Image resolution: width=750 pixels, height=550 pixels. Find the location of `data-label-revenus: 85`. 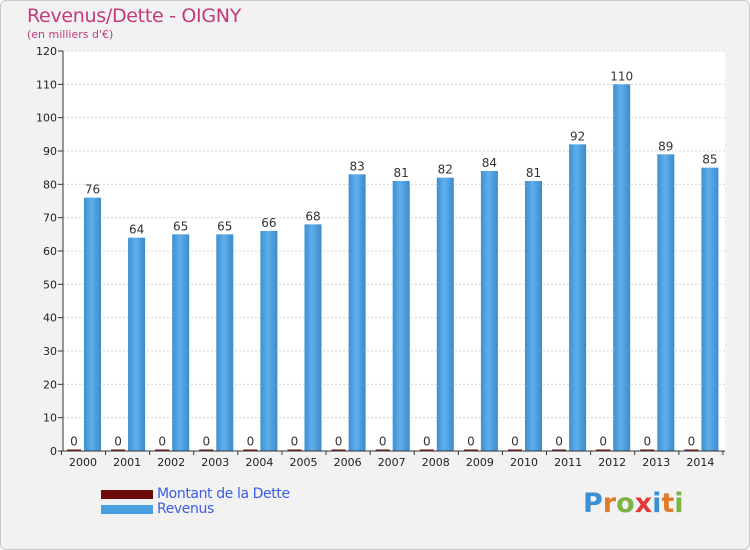

data-label-revenus: 85 is located at coordinates (709, 160).